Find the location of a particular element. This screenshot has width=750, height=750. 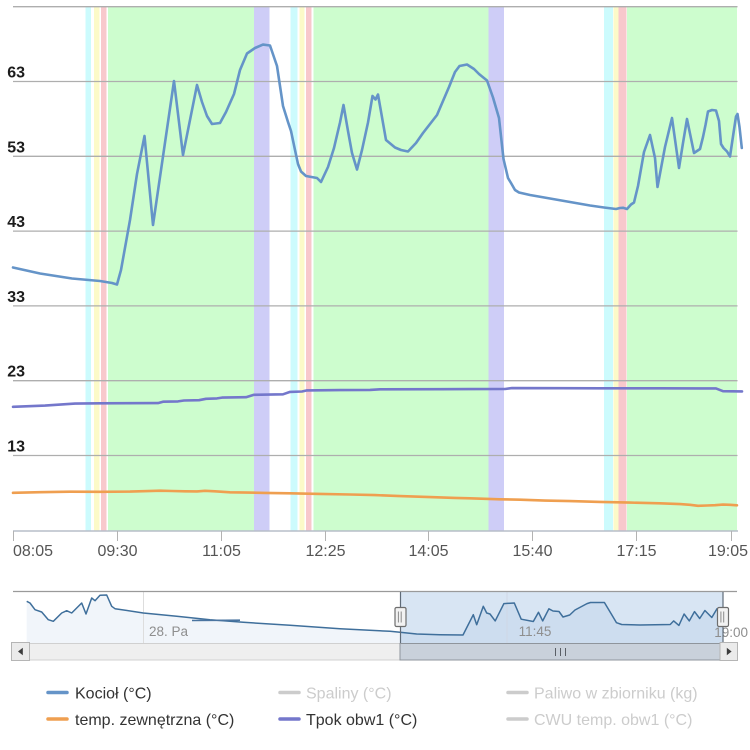

svg-text: 08:05 is located at coordinates (33, 551).